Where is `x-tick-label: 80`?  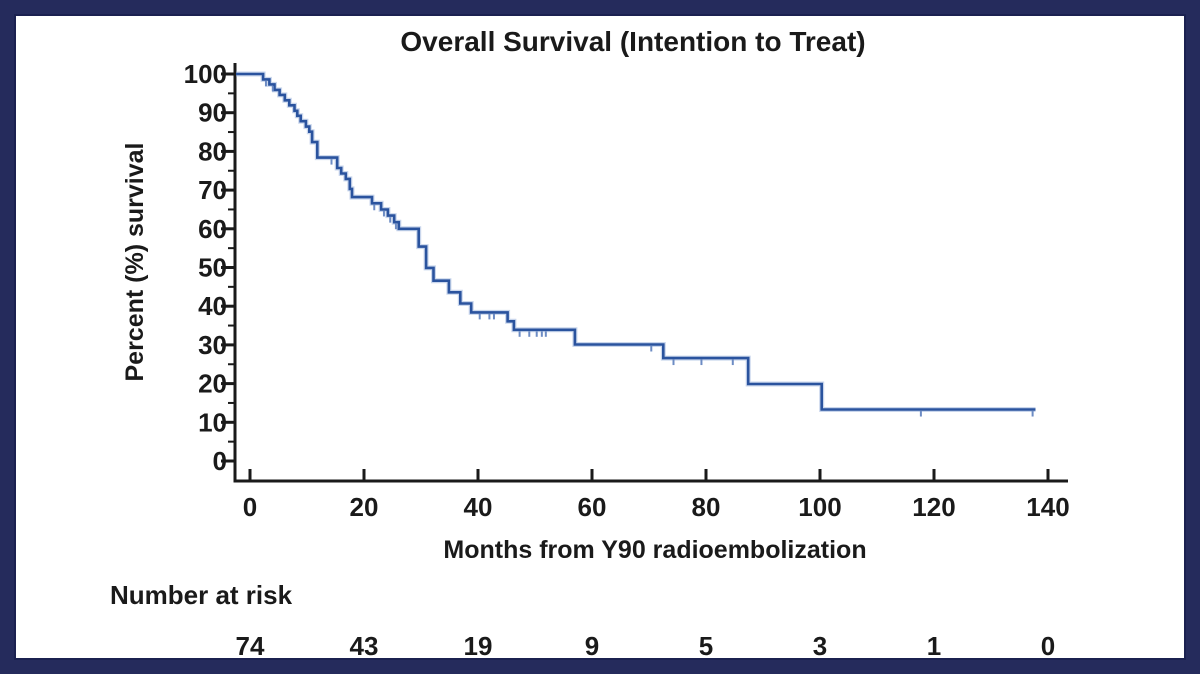 x-tick-label: 80 is located at coordinates (706, 507).